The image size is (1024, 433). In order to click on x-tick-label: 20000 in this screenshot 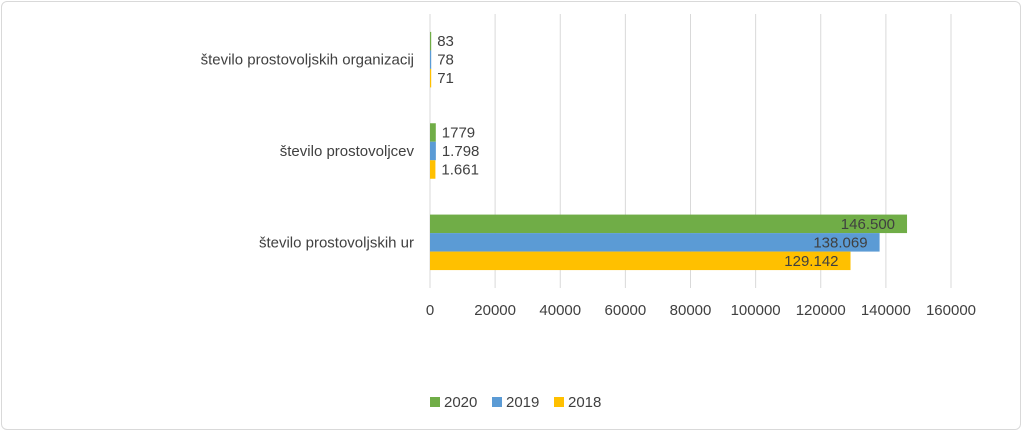, I will do `click(495, 310)`.